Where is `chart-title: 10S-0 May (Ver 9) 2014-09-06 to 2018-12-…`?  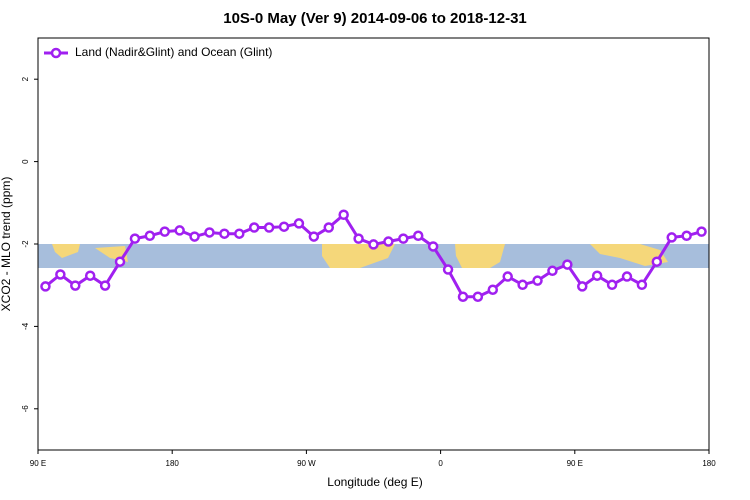
chart-title: 10S-0 May (Ver 9) 2014-09-06 to 2018-12-… is located at coordinates (375, 18).